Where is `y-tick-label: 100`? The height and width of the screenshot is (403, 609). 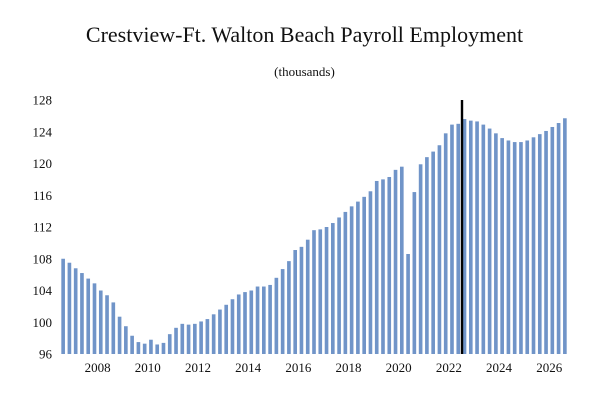
y-tick-label: 100 is located at coordinates (43, 322).